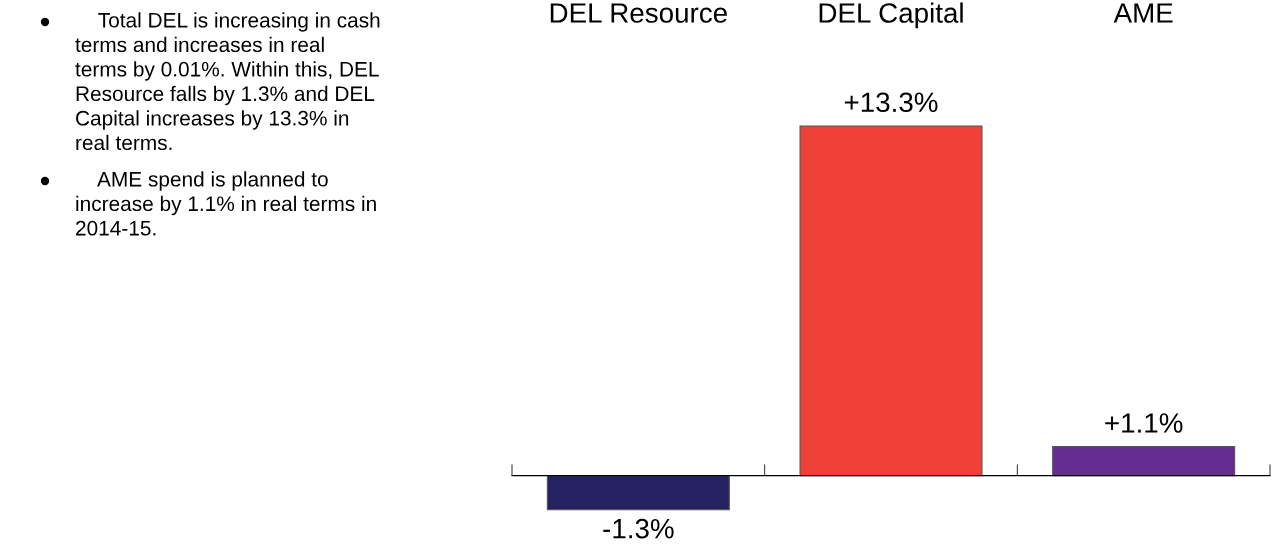  I want to click on data-label: -1.3%, so click(638, 528).